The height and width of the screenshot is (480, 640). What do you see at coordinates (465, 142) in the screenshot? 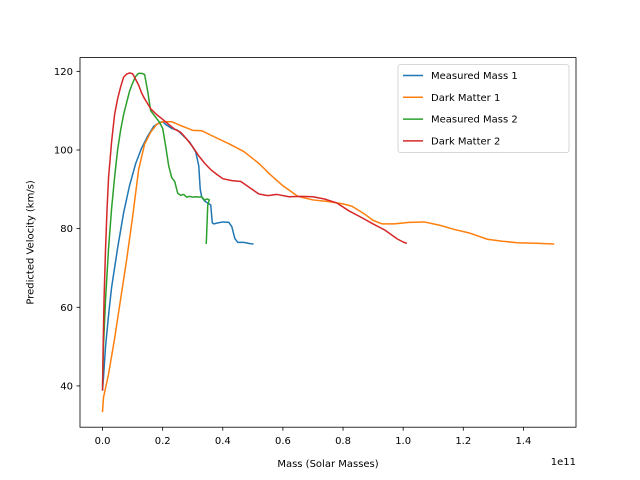
I see `legend-label-4: Dark Matter 2` at bounding box center [465, 142].